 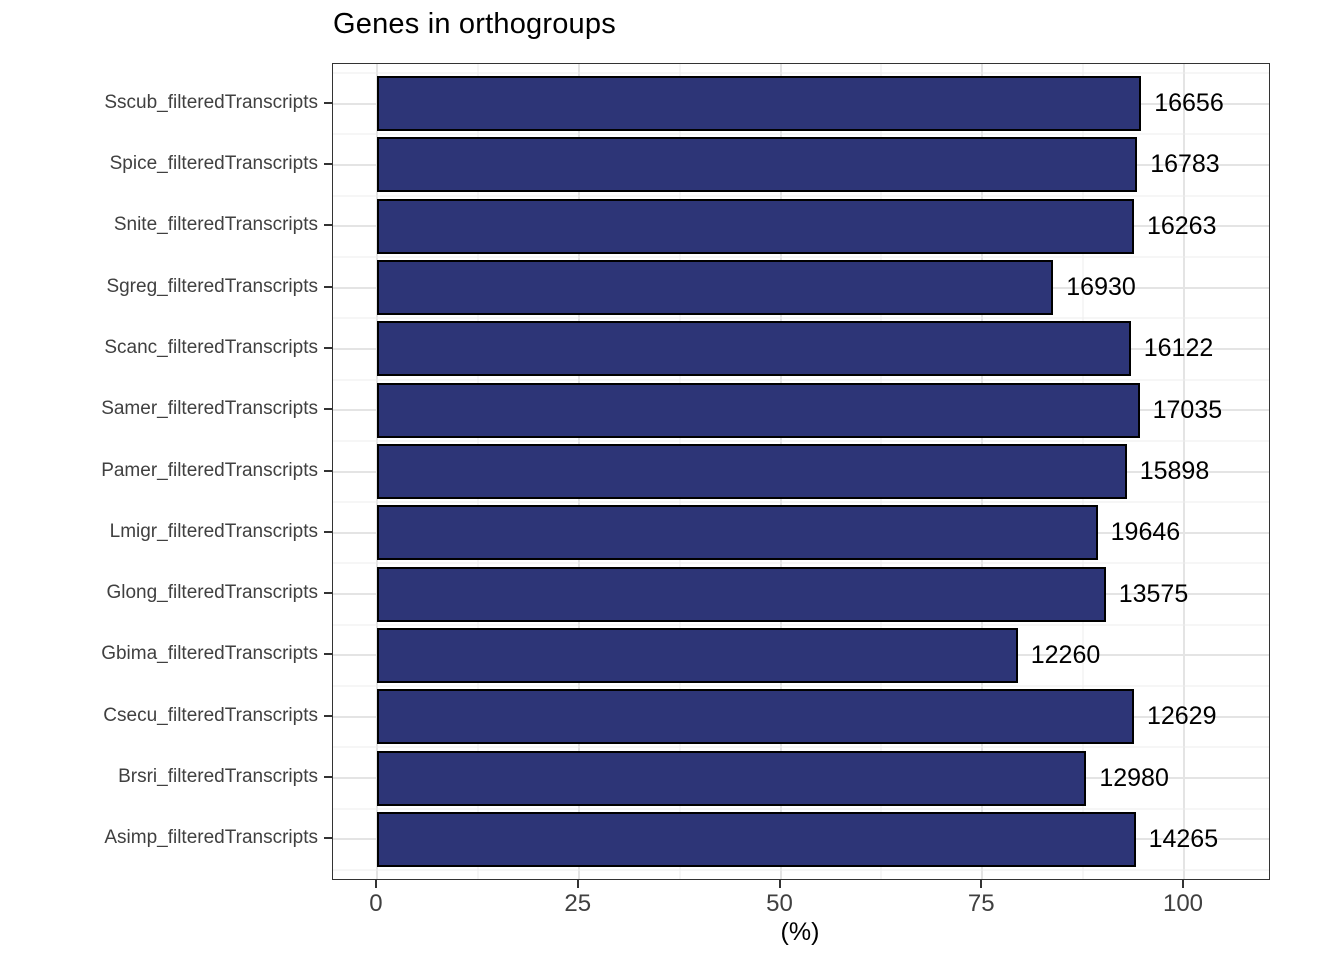 What do you see at coordinates (474, 24) in the screenshot?
I see `chart-title: Genes in orthogroups` at bounding box center [474, 24].